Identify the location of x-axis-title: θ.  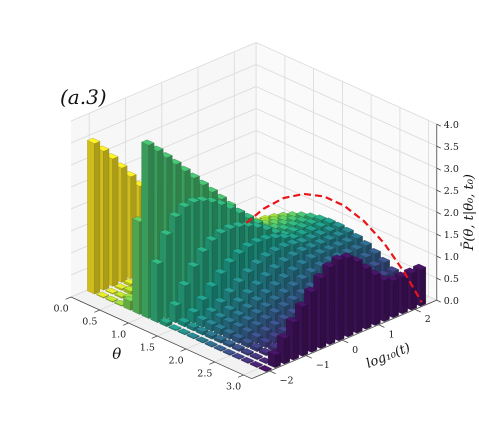
(116, 354).